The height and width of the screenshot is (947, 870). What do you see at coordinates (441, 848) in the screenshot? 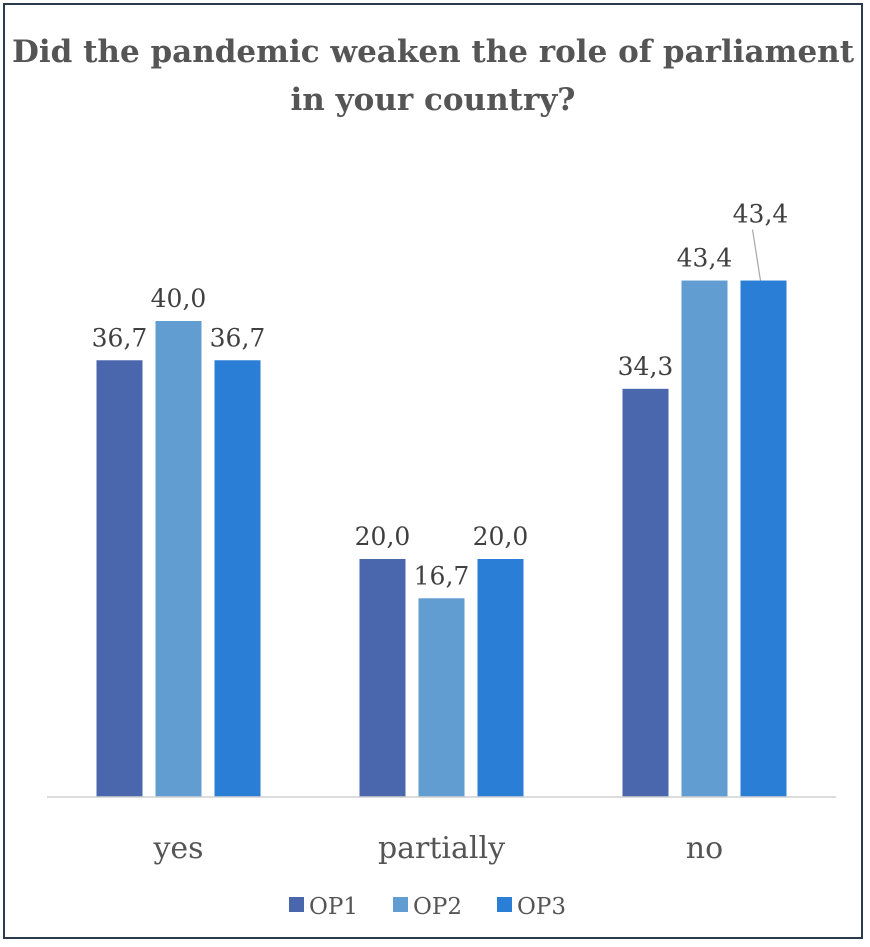
I see `x-tick-label: partially` at bounding box center [441, 848].